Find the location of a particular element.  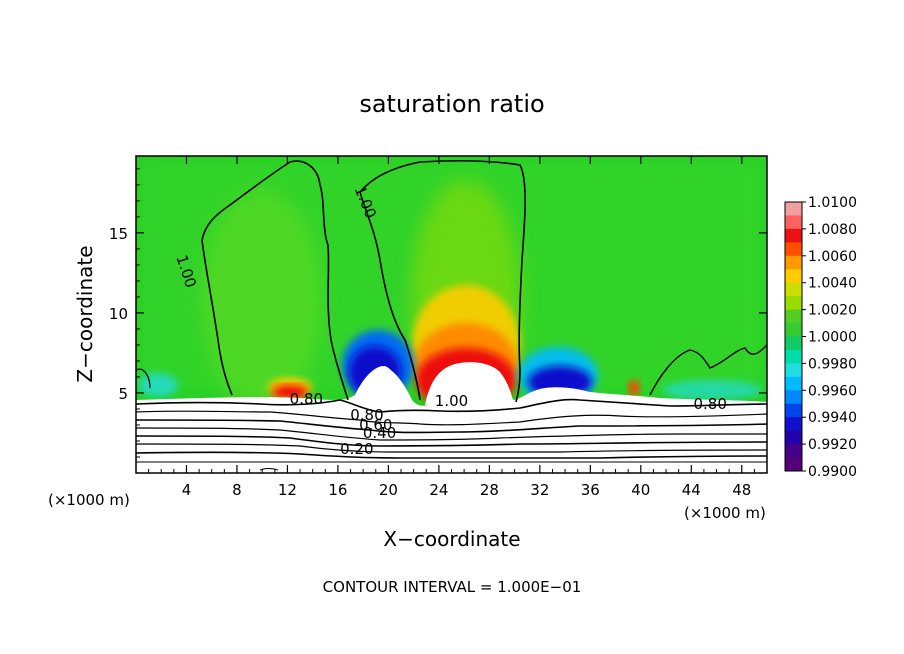

x-tick-label: 44 is located at coordinates (691, 490).